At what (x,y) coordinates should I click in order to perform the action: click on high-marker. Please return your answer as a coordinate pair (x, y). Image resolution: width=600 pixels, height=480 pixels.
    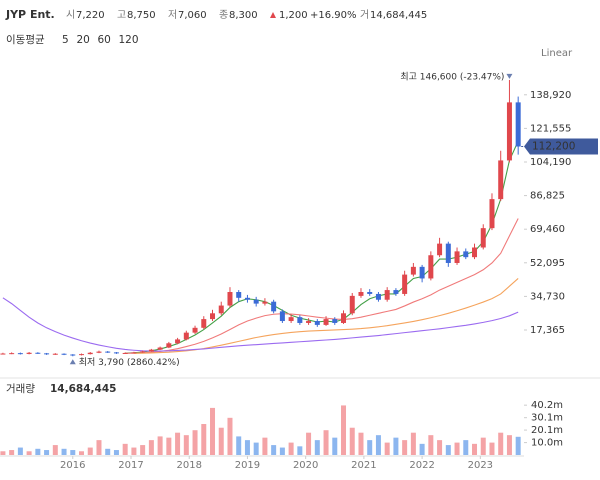
    Looking at the image, I should click on (509, 76).